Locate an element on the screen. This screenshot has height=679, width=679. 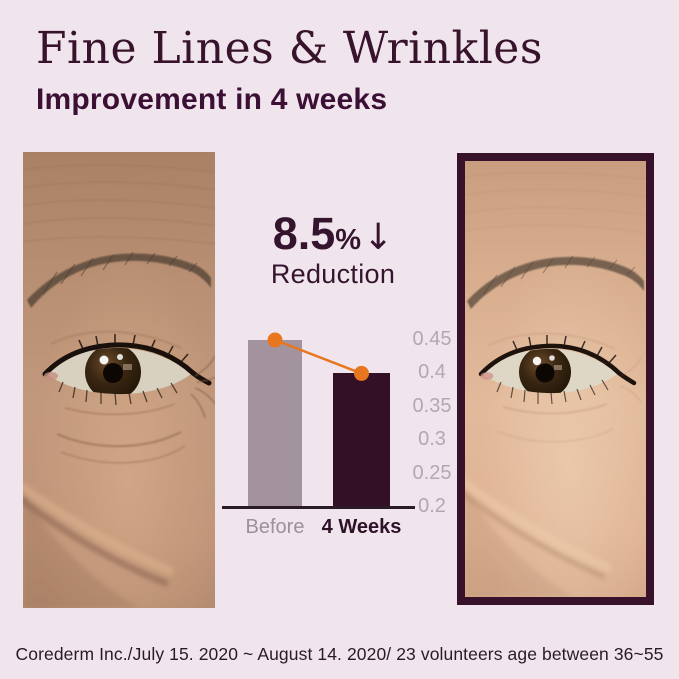
page-title: Fine Lines & Wrinkles is located at coordinates (289, 48).